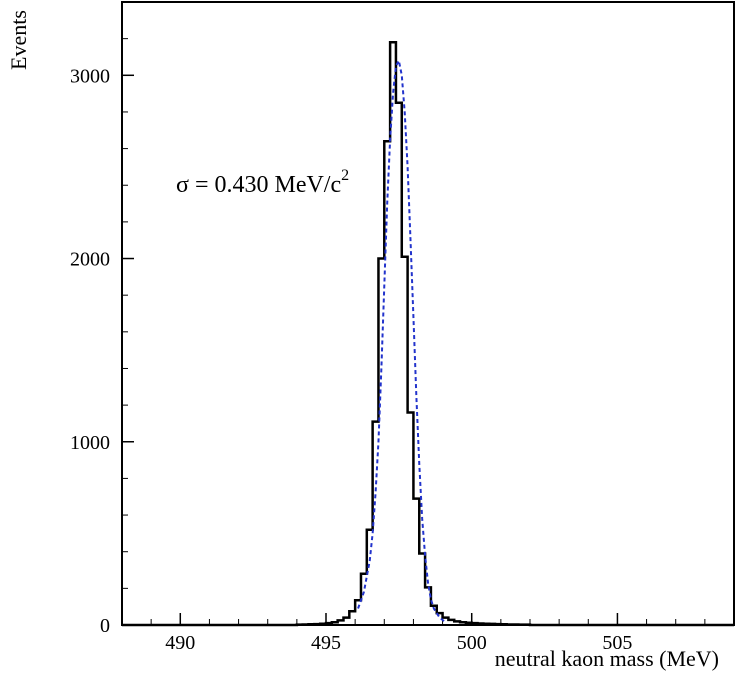  What do you see at coordinates (102, 319) in the screenshot?
I see `y-axis-ticks: 0 1000 2000 3000` at bounding box center [102, 319].